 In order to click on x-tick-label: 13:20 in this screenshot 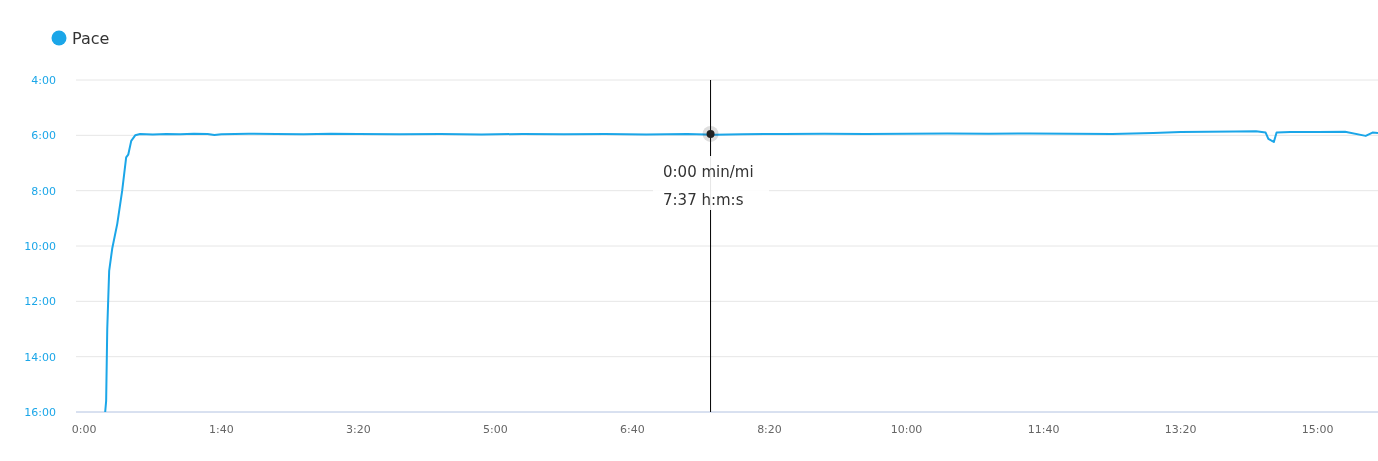, I will do `click(1180, 429)`.